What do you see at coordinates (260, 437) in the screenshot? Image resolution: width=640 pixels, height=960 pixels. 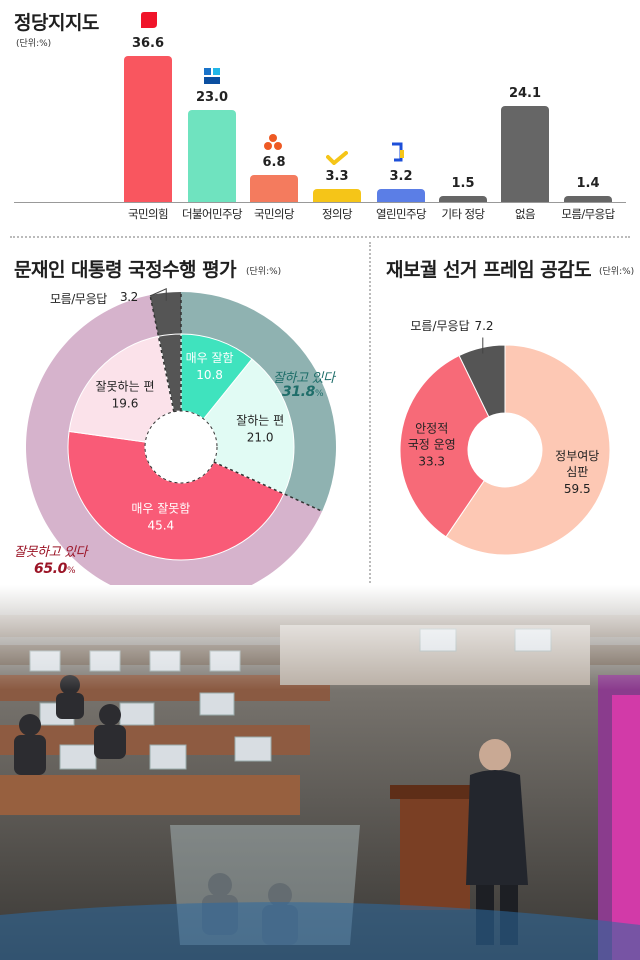 I see `eval-inner-value: 21.0` at bounding box center [260, 437].